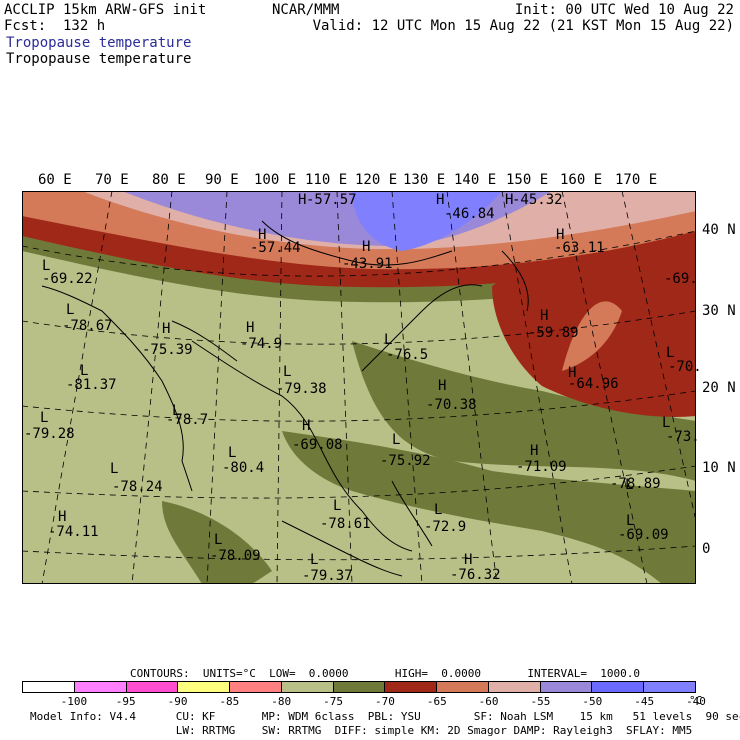 This screenshot has height=740, width=740. Describe the element at coordinates (222, 180) in the screenshot. I see `longitude-label: 90 E` at that location.